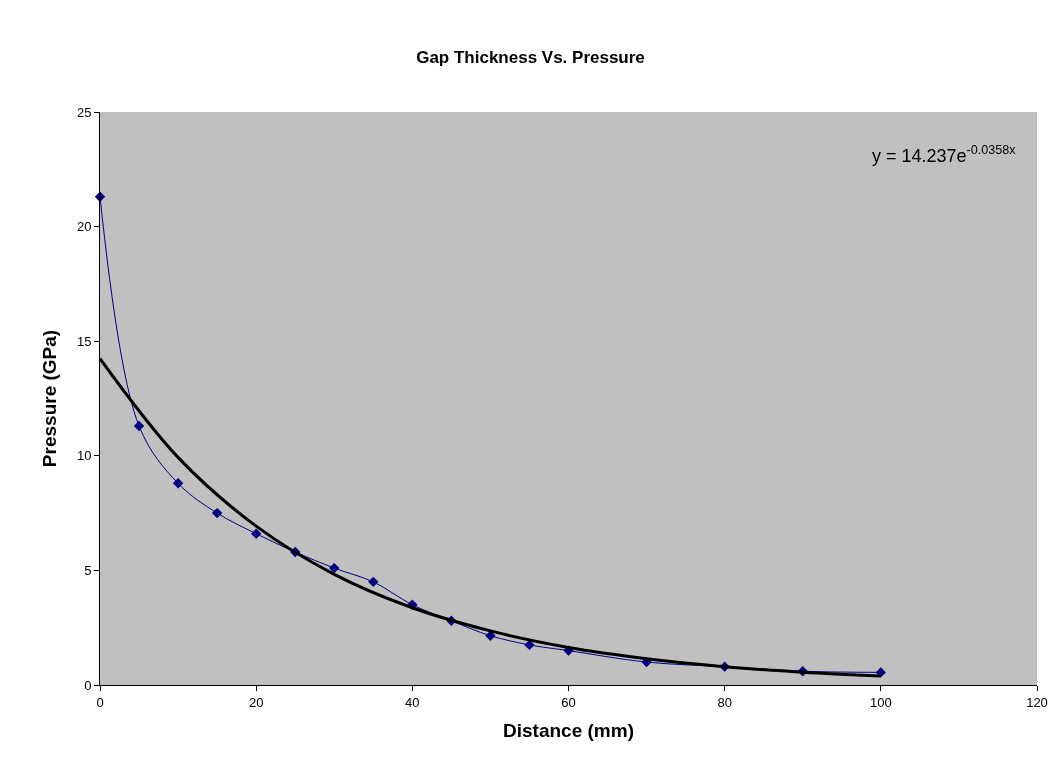 The height and width of the screenshot is (760, 1061). What do you see at coordinates (412, 702) in the screenshot?
I see `x-tick-label: 40` at bounding box center [412, 702].